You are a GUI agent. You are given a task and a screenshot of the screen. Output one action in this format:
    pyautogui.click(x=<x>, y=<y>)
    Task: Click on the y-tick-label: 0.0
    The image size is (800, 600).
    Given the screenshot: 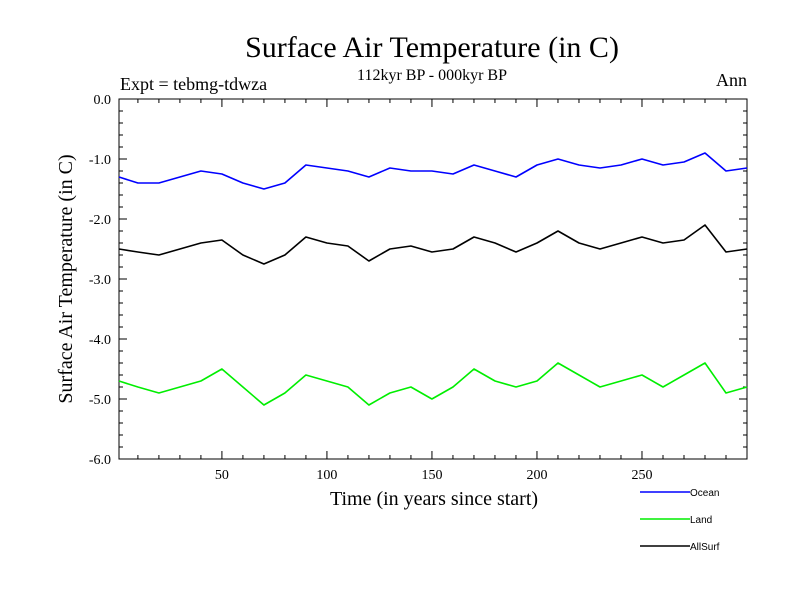 What is the action you would take?
    pyautogui.click(x=103, y=100)
    